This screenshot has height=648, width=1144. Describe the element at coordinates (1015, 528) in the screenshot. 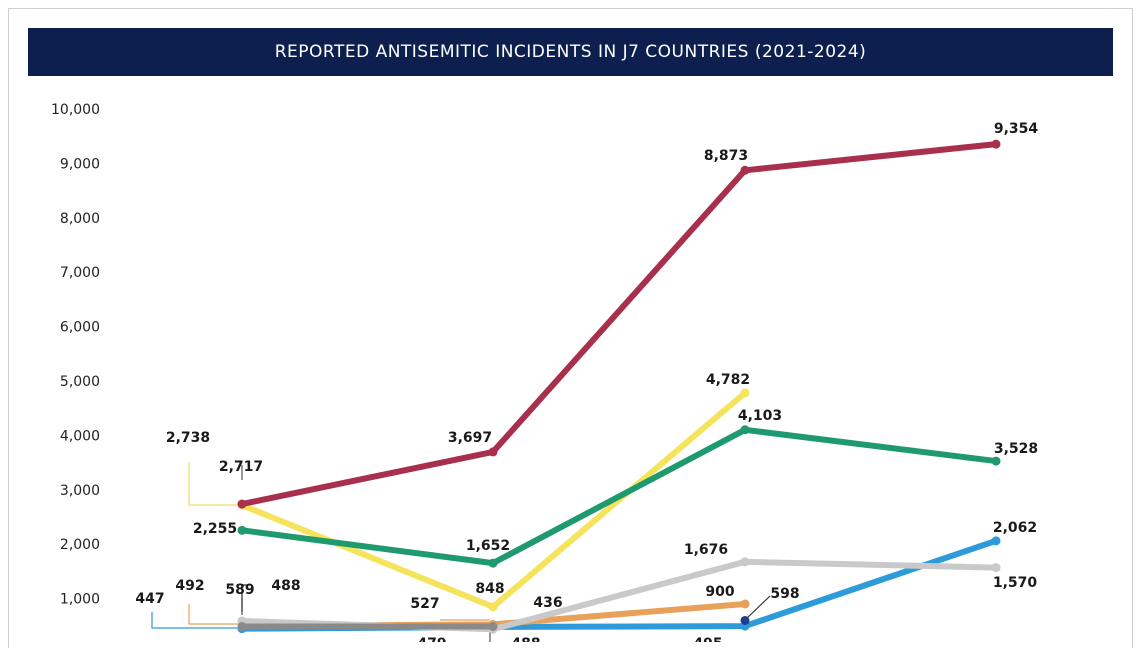

I see `data-label: 2,062` at that location.